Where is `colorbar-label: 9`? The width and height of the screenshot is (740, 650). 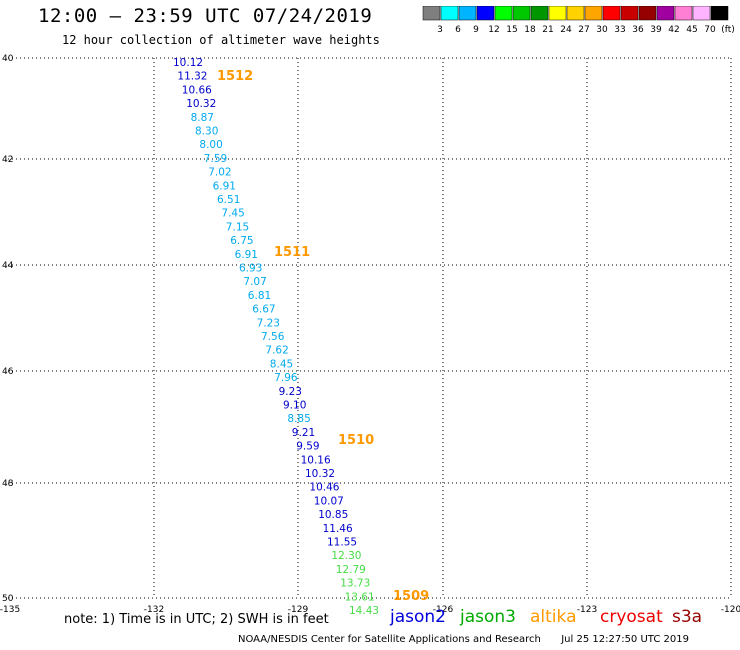 colorbar-label: 9 is located at coordinates (476, 29).